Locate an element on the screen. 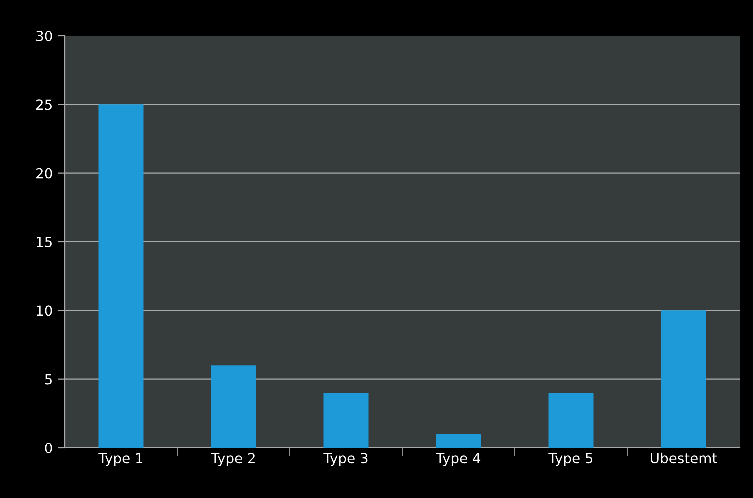  y-tick-label: 30 is located at coordinates (44, 36).